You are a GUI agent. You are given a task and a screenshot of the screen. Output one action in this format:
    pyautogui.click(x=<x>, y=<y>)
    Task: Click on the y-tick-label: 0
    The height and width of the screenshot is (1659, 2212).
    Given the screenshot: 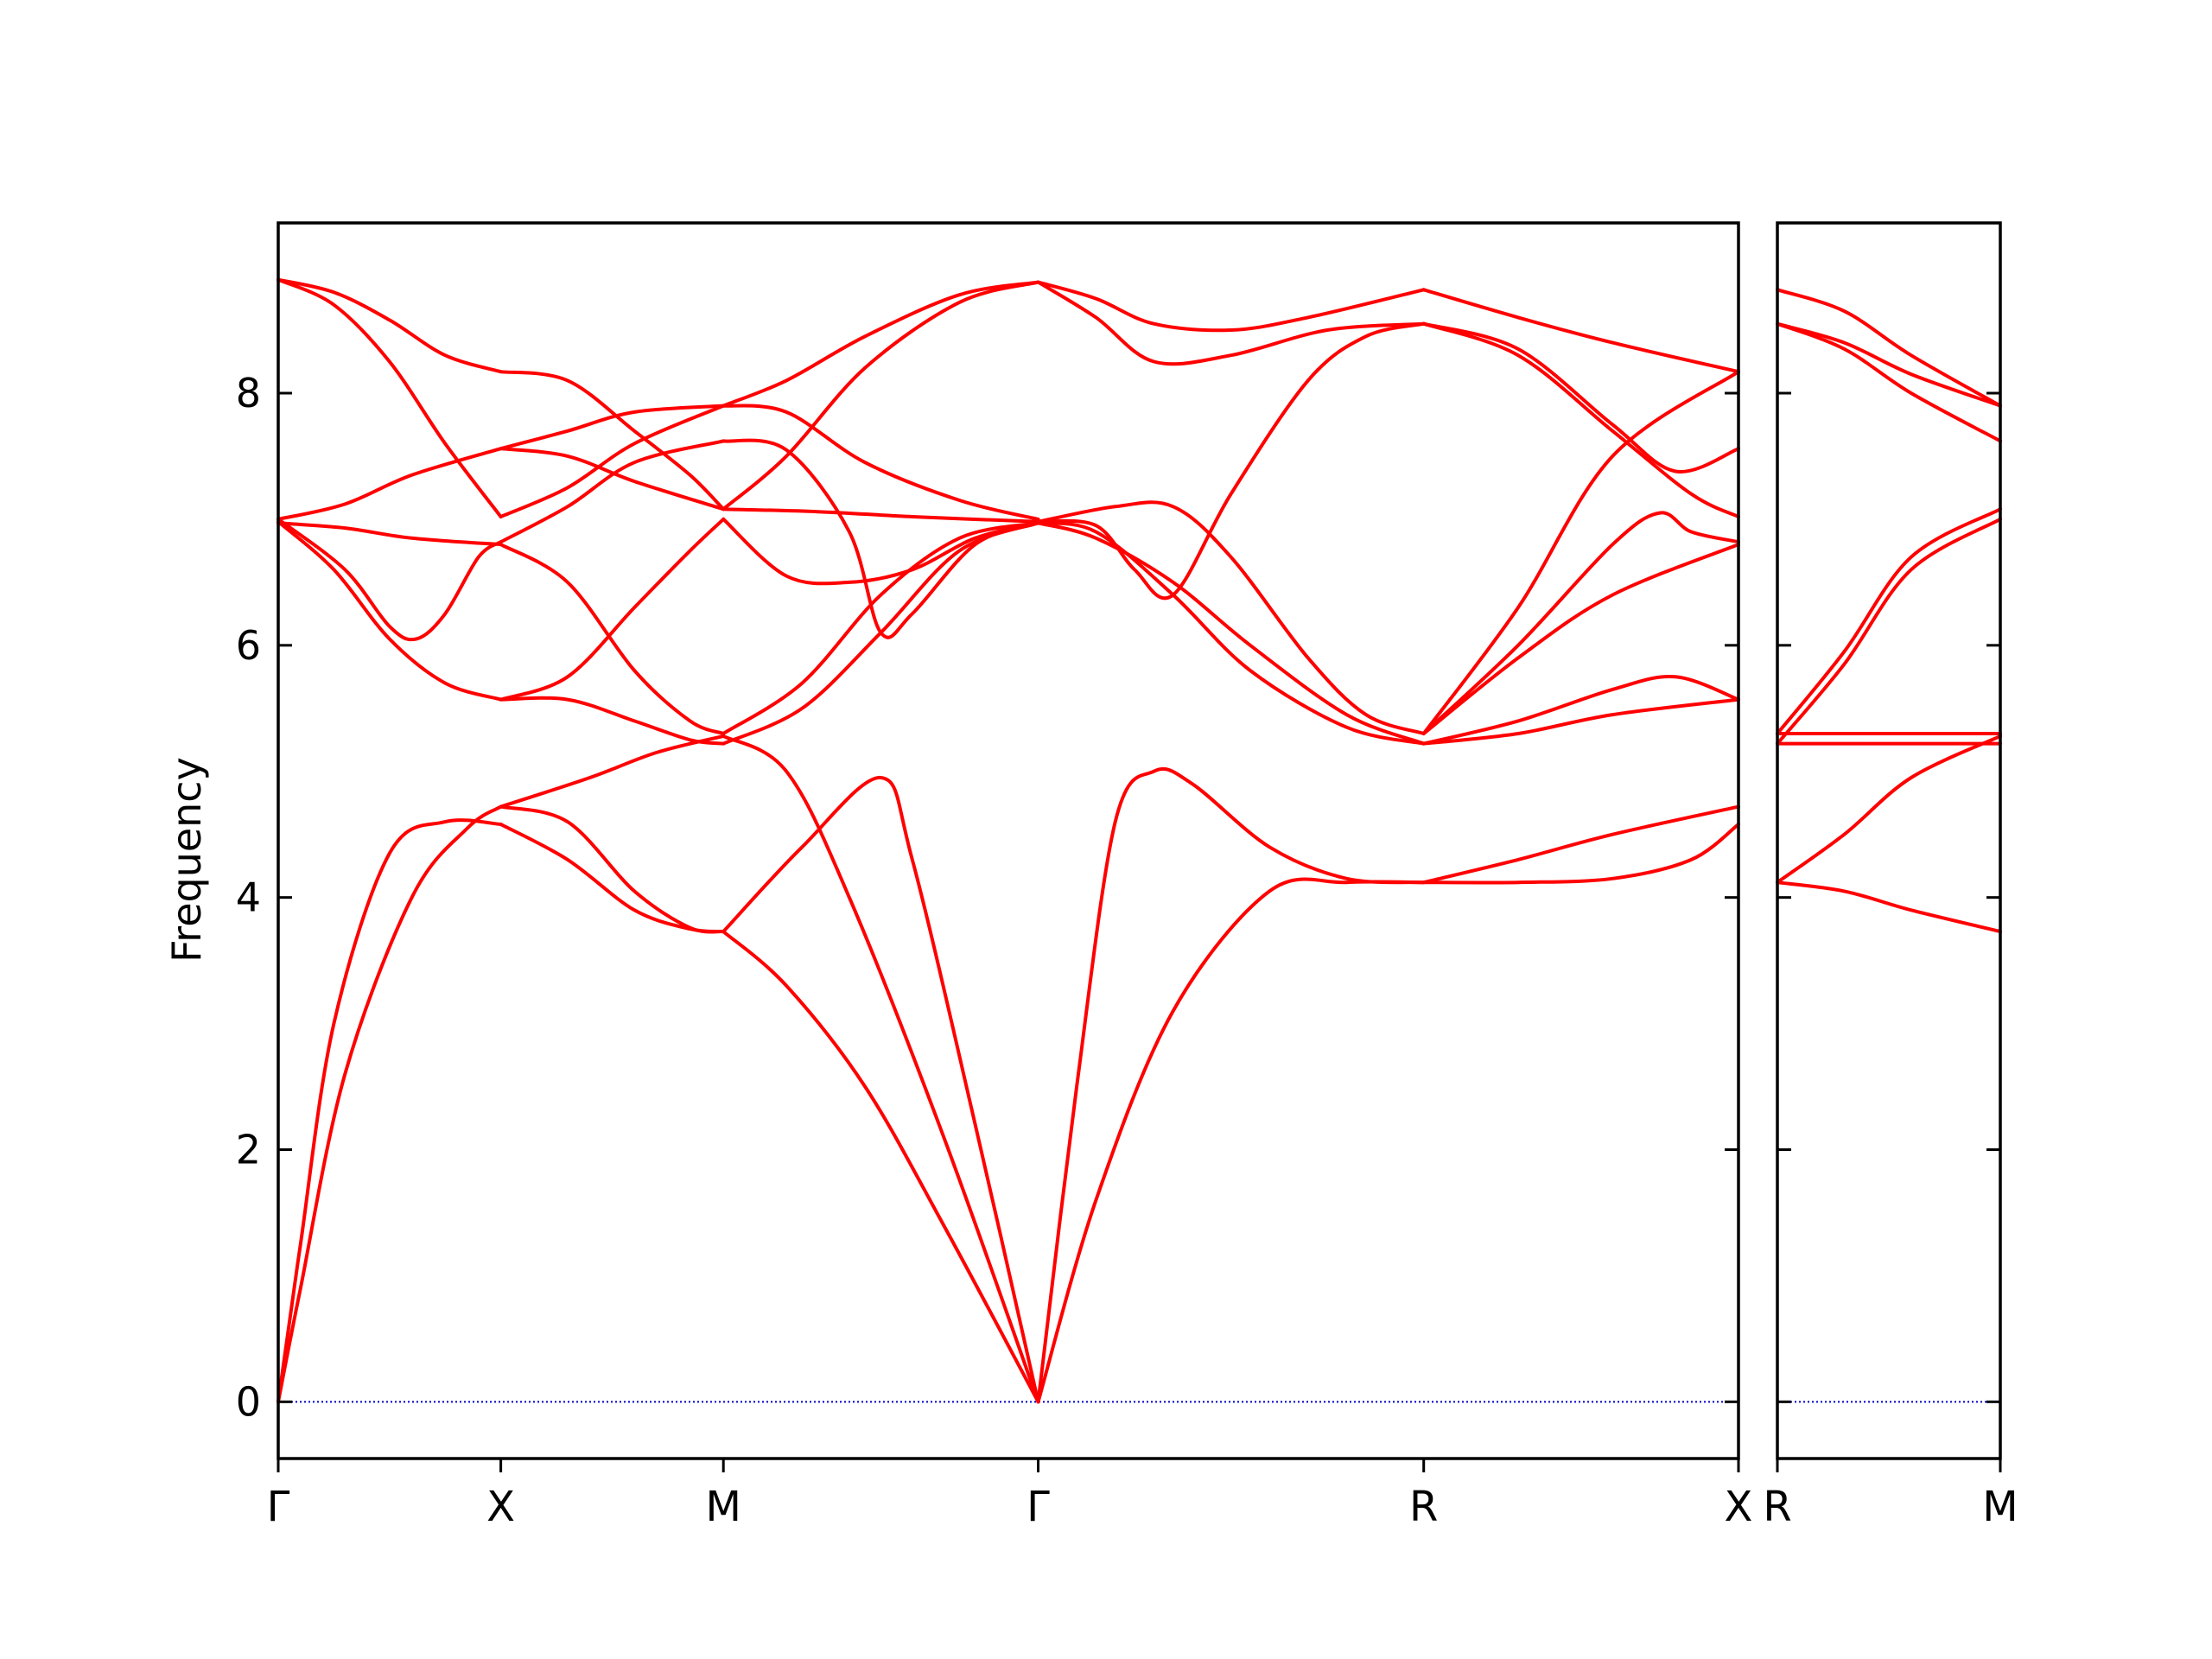 What is the action you would take?
    pyautogui.click(x=248, y=1401)
    